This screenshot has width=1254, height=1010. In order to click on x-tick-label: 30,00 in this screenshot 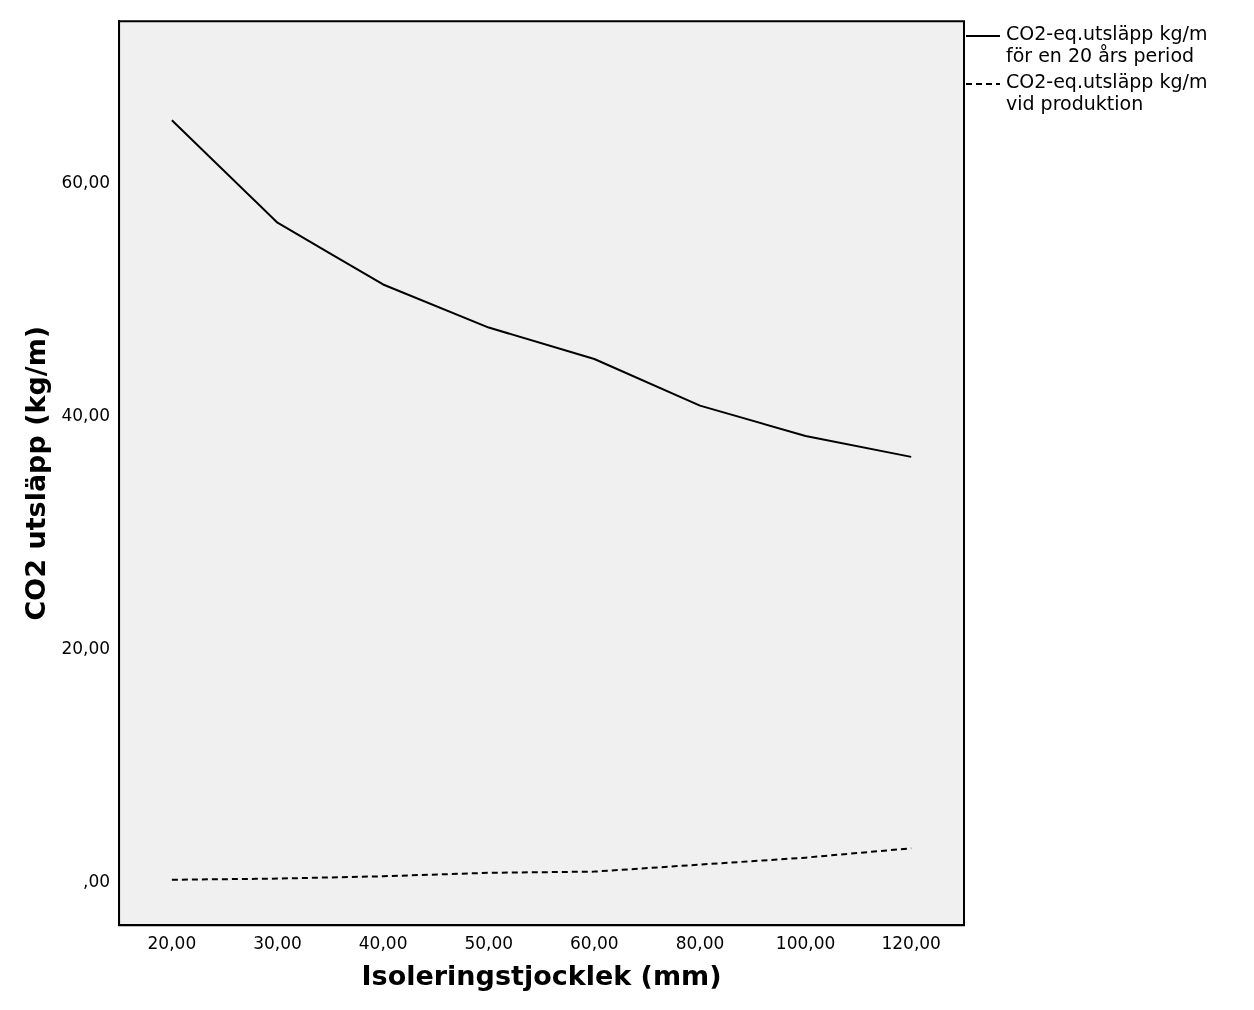, I will do `click(277, 942)`.